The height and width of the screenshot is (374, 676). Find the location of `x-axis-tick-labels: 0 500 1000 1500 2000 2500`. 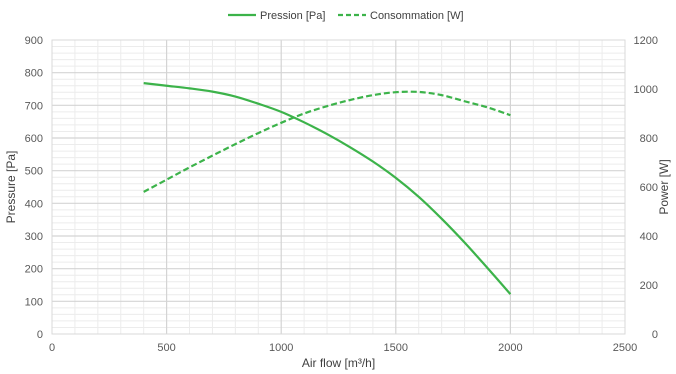

x-axis-tick-labels: 0 500 1000 1500 2000 2500 is located at coordinates (343, 348).